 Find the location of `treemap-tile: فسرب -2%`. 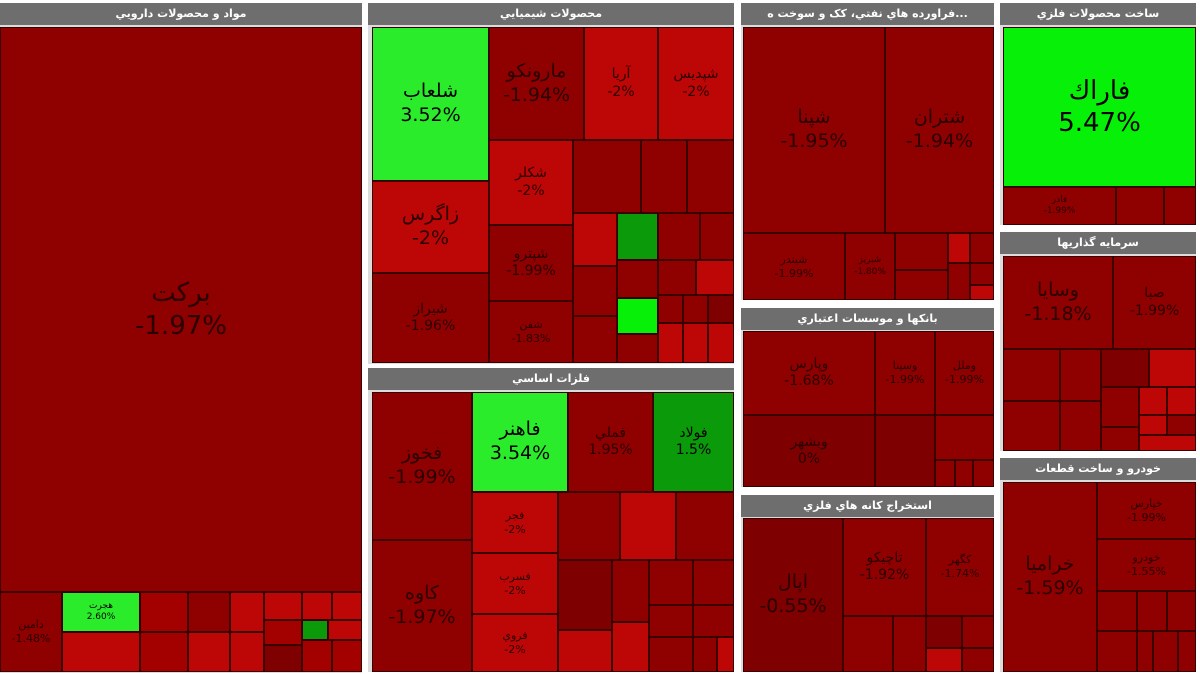

treemap-tile: فسرب -2% is located at coordinates (515, 583).